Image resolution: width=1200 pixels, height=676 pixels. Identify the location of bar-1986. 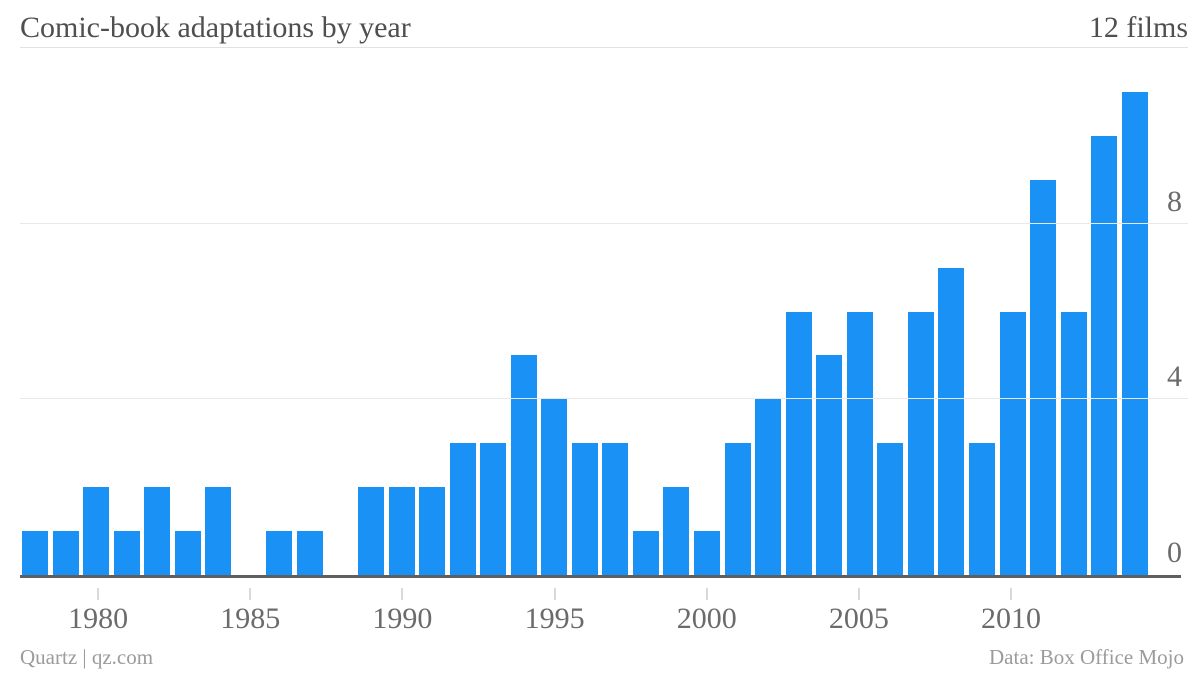
(279, 553).